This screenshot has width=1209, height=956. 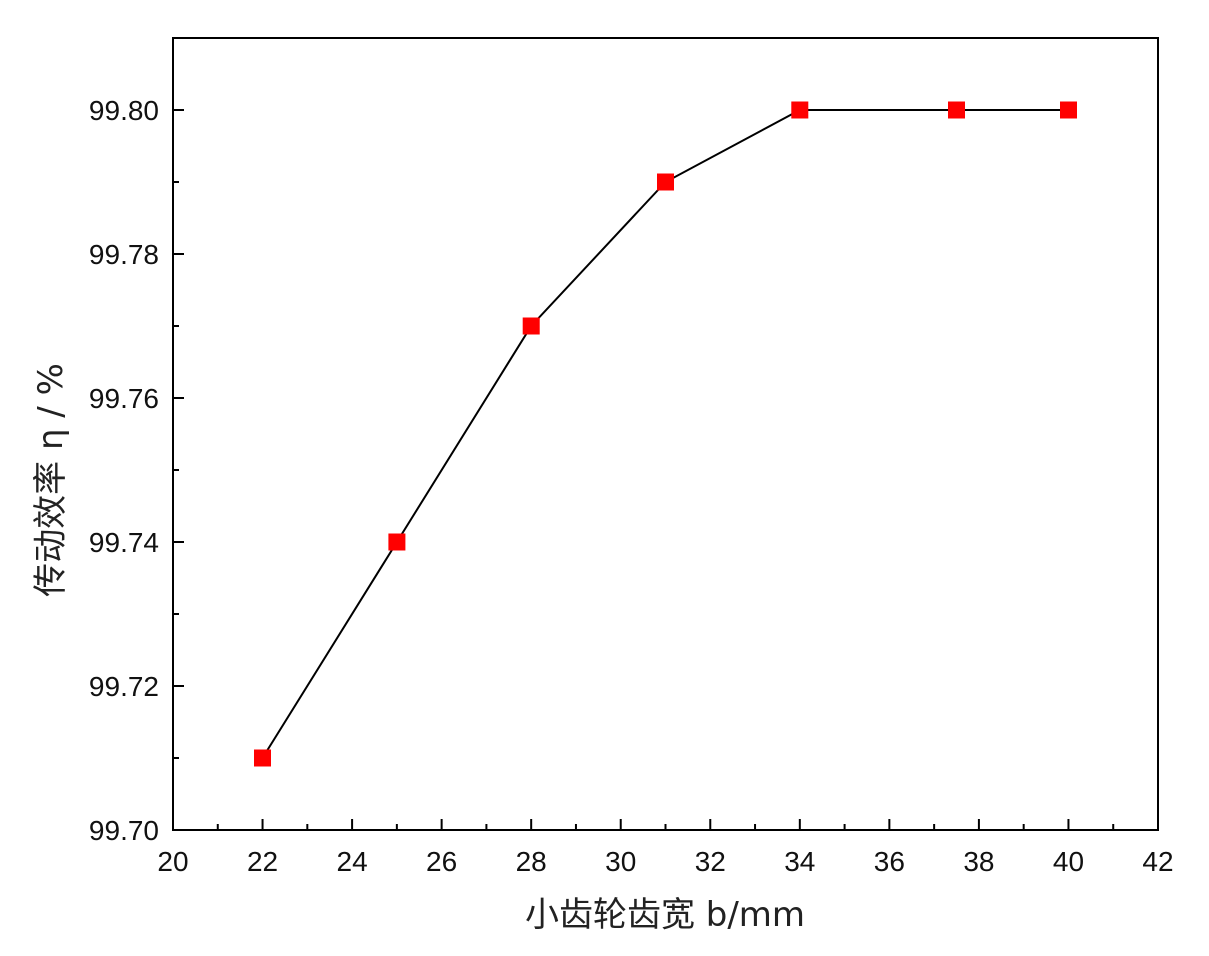 I want to click on x-tick-label: 28, so click(x=531, y=861).